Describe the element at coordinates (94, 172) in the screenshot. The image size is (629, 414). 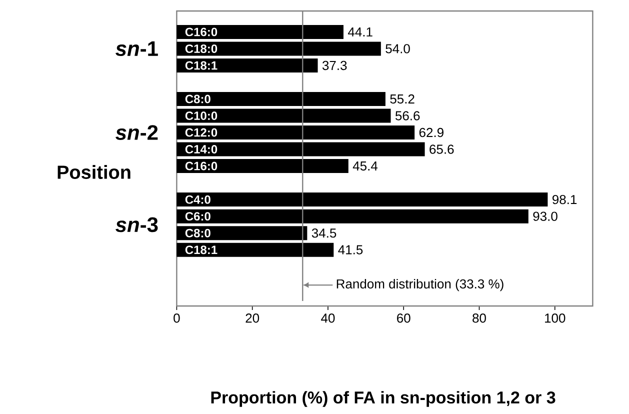
I see `y-axis-title: Position` at that location.